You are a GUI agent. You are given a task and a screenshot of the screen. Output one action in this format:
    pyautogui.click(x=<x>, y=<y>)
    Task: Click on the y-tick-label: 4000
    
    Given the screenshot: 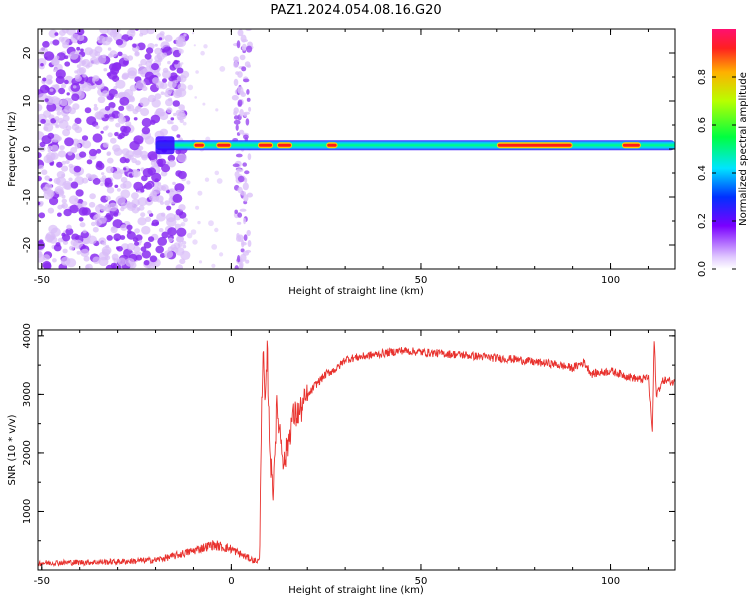 What is the action you would take?
    pyautogui.click(x=27, y=335)
    